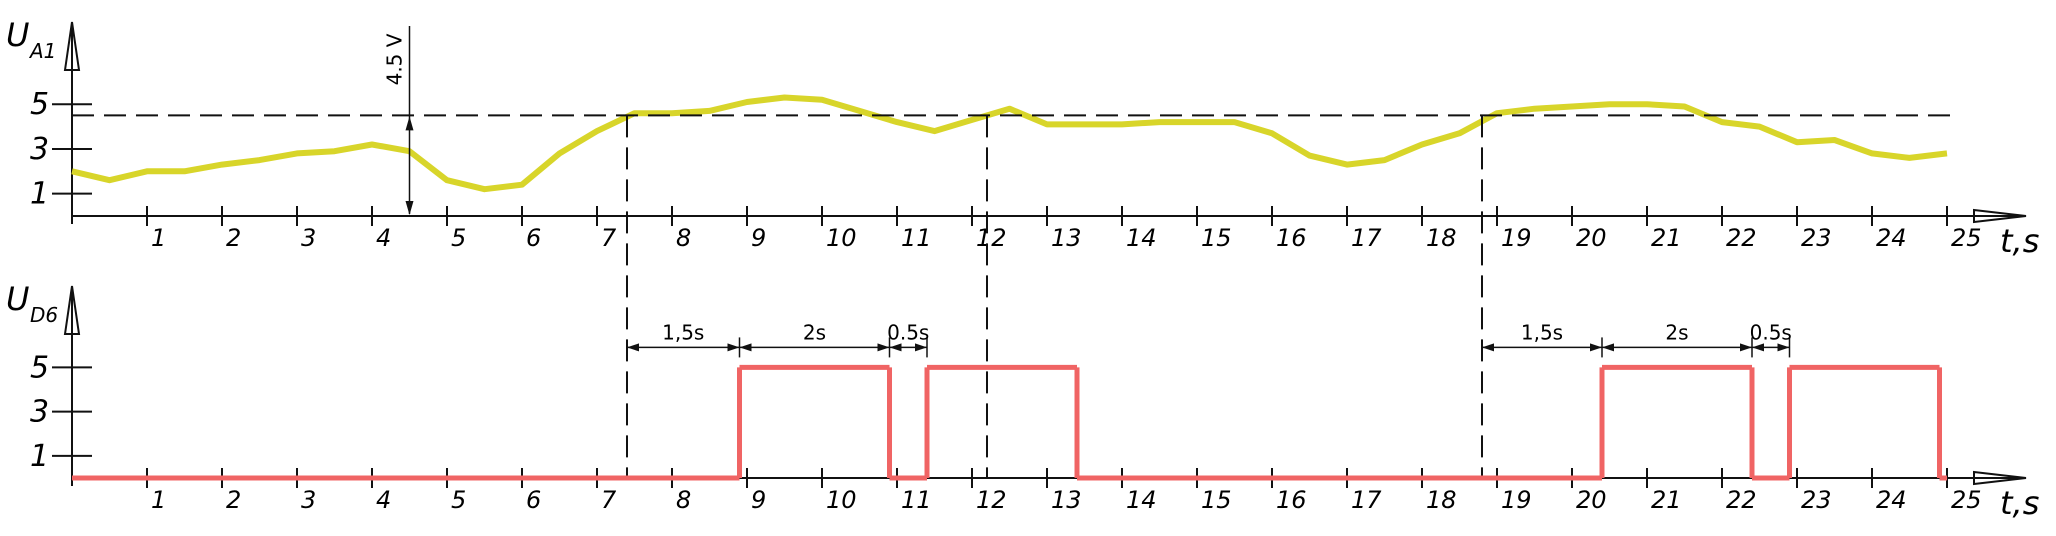 The width and height of the screenshot is (2056, 536). What do you see at coordinates (42, 51) in the screenshot?
I see `y-axis-label-sub: A1` at bounding box center [42, 51].